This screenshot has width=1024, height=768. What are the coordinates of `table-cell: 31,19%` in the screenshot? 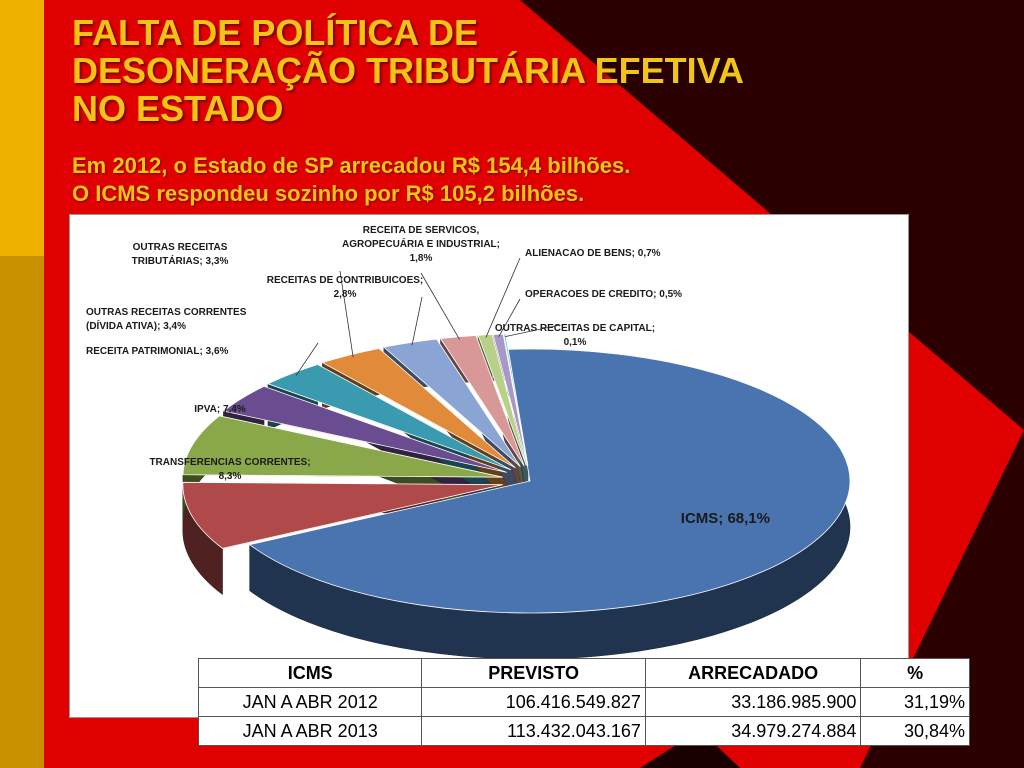 It's located at (915, 702).